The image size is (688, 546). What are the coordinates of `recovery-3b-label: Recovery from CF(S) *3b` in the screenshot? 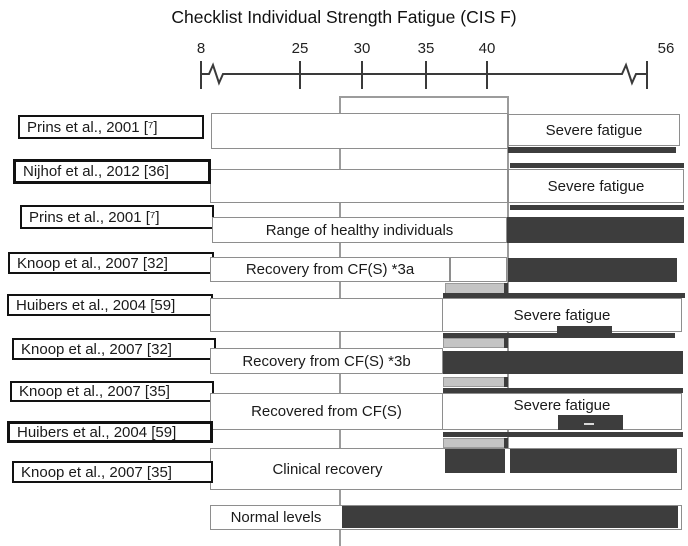 It's located at (326, 361).